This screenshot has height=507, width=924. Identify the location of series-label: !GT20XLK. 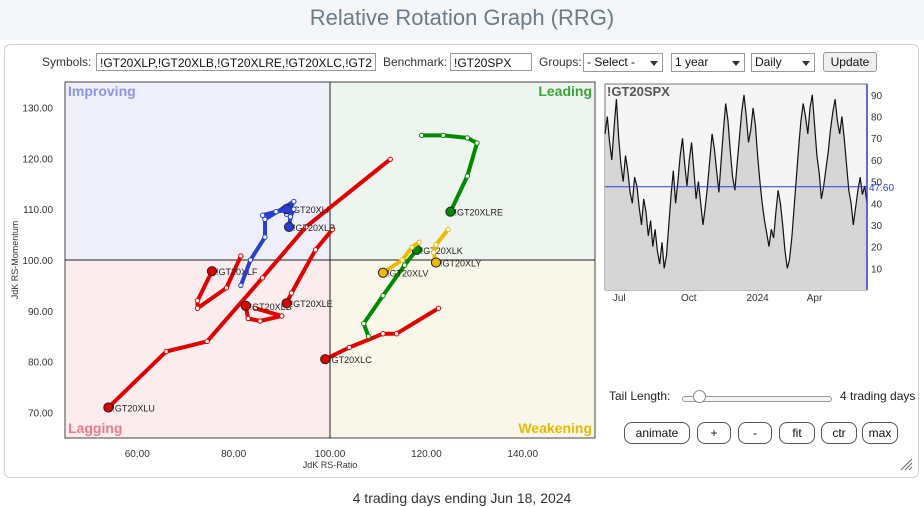
(442, 251).